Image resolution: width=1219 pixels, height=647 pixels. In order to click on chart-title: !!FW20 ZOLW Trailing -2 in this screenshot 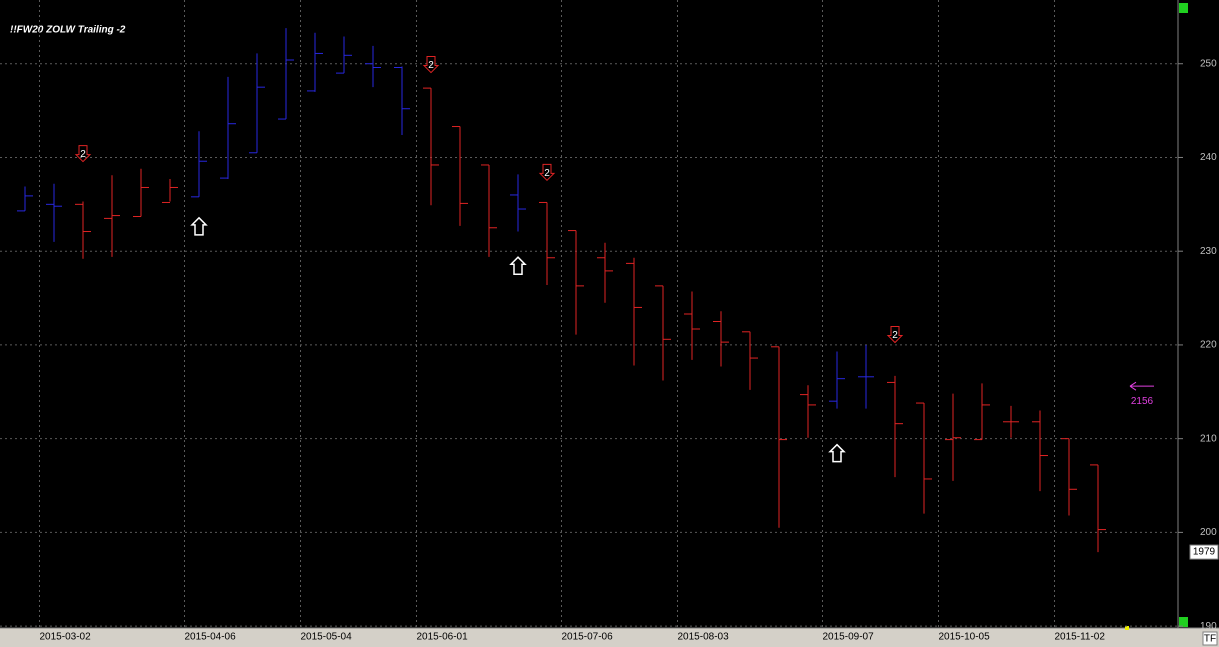, I will do `click(68, 30)`.